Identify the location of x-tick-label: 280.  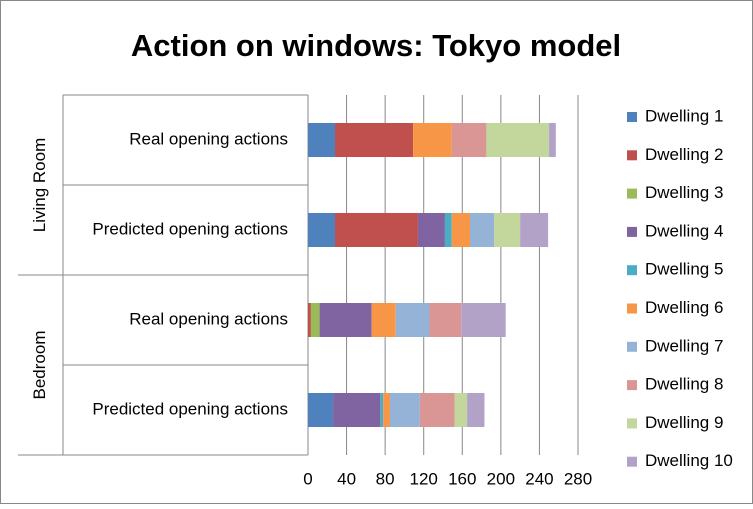
(578, 478).